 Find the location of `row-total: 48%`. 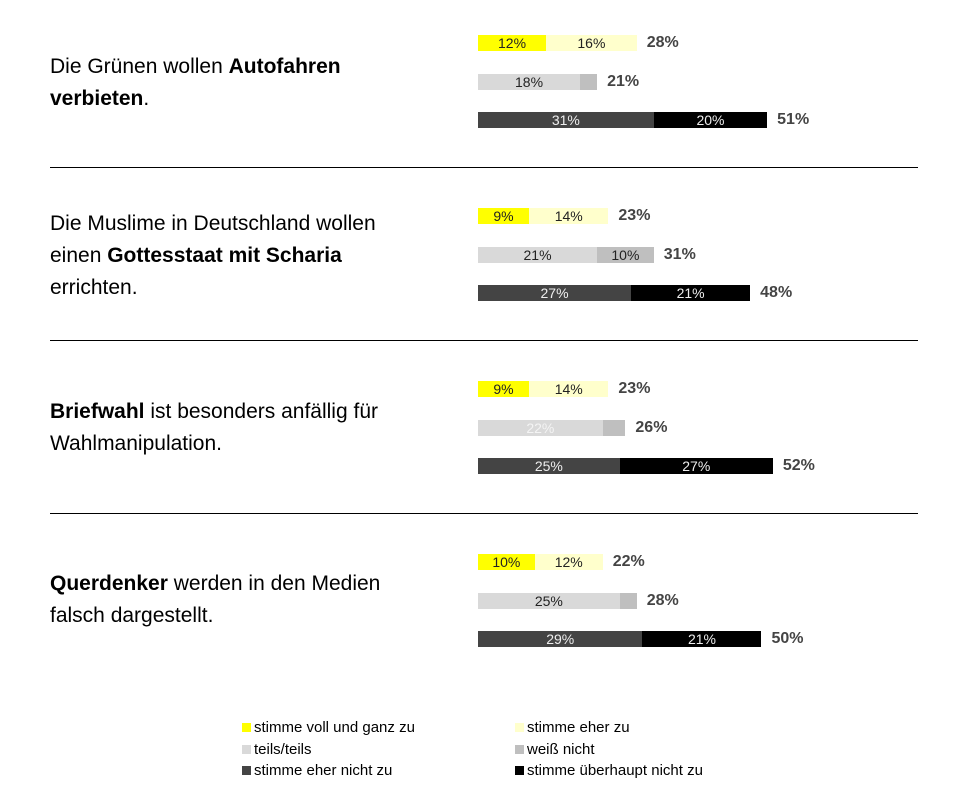

row-total: 48% is located at coordinates (776, 292).